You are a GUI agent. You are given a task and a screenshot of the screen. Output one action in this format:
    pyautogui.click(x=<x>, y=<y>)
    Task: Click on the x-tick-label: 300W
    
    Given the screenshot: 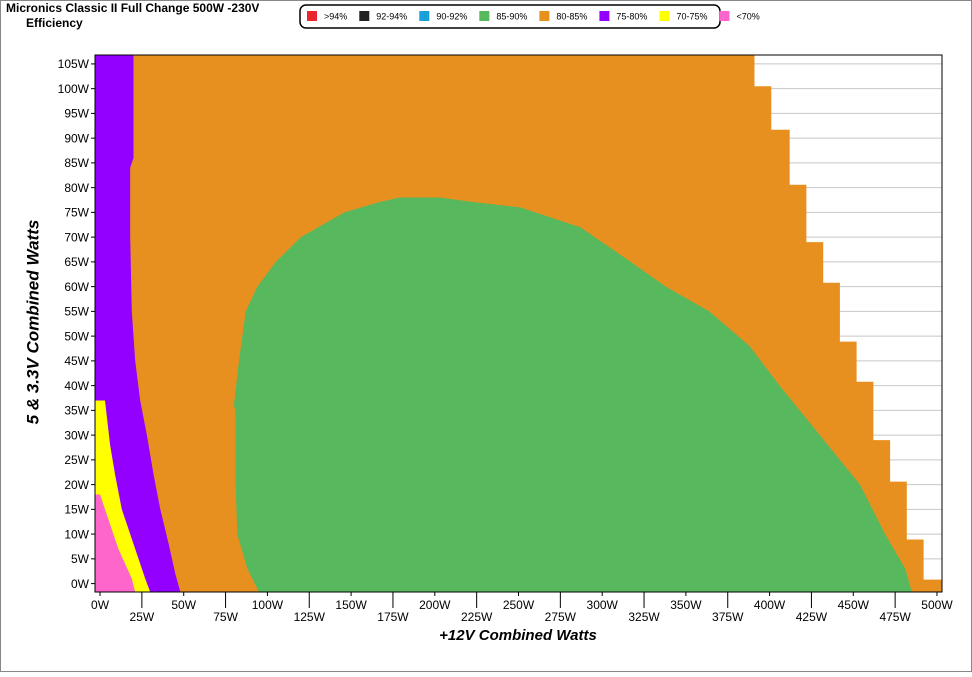 What is the action you would take?
    pyautogui.click(x=603, y=605)
    